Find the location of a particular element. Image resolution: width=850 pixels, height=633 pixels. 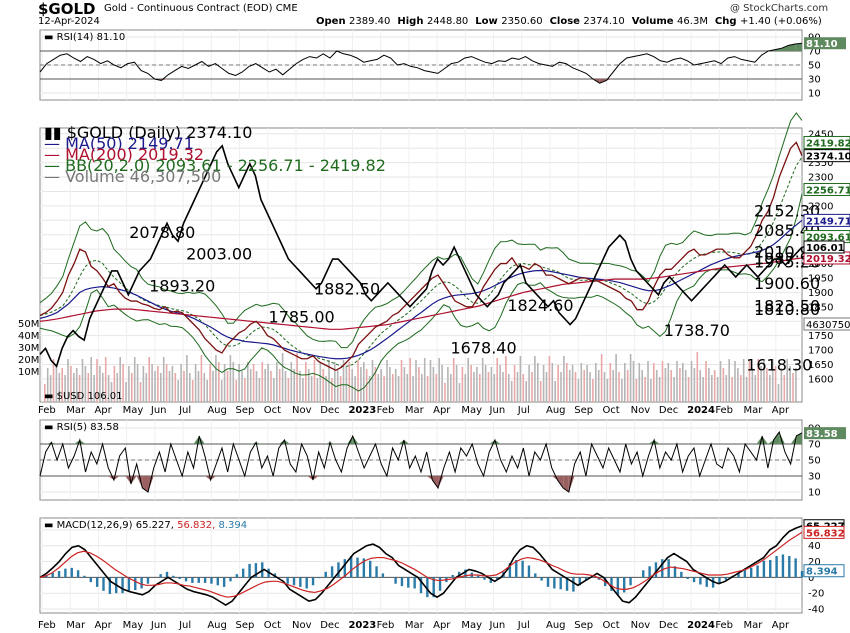

x-tick-label: 2023 is located at coordinates (362, 410).